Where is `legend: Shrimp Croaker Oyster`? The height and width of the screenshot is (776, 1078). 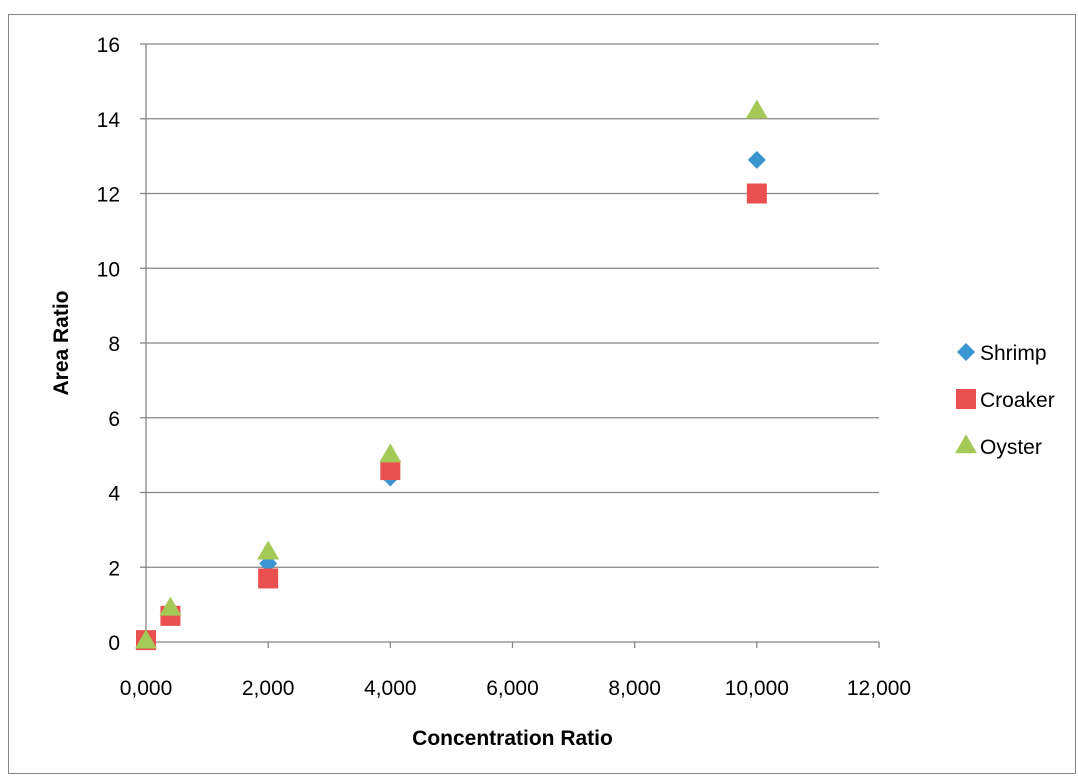
legend: Shrimp Croaker Oyster is located at coordinates (1005, 400).